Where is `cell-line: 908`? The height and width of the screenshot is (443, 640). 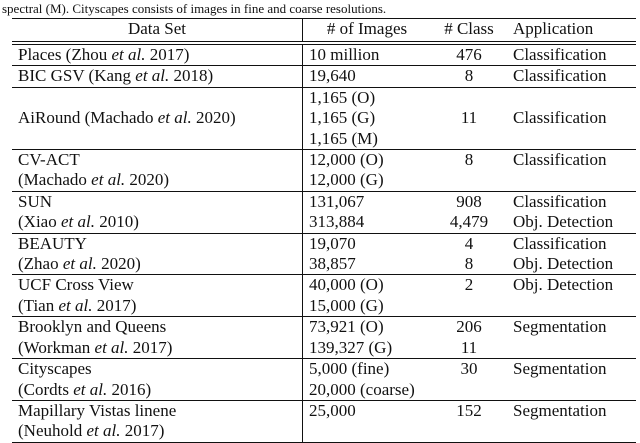 cell-line: 908 is located at coordinates (469, 201).